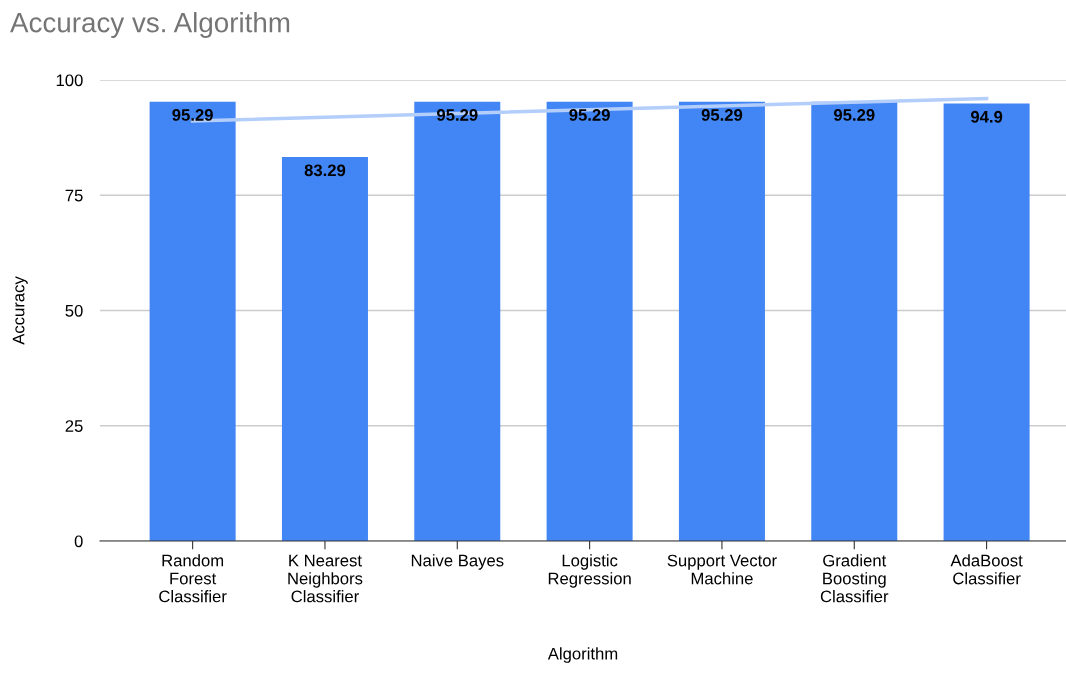 This screenshot has width=1066, height=680. Describe the element at coordinates (69, 80) in the screenshot. I see `y-tick-label: 100` at that location.